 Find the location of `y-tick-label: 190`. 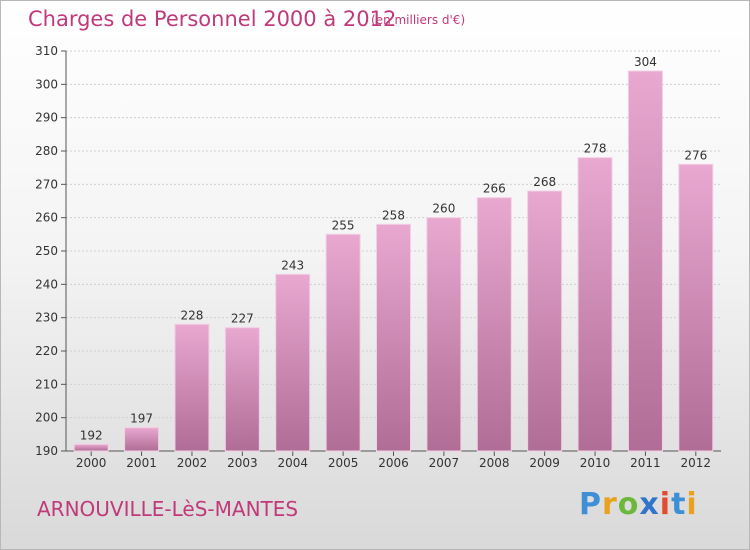

y-tick-label: 190 is located at coordinates (46, 451).